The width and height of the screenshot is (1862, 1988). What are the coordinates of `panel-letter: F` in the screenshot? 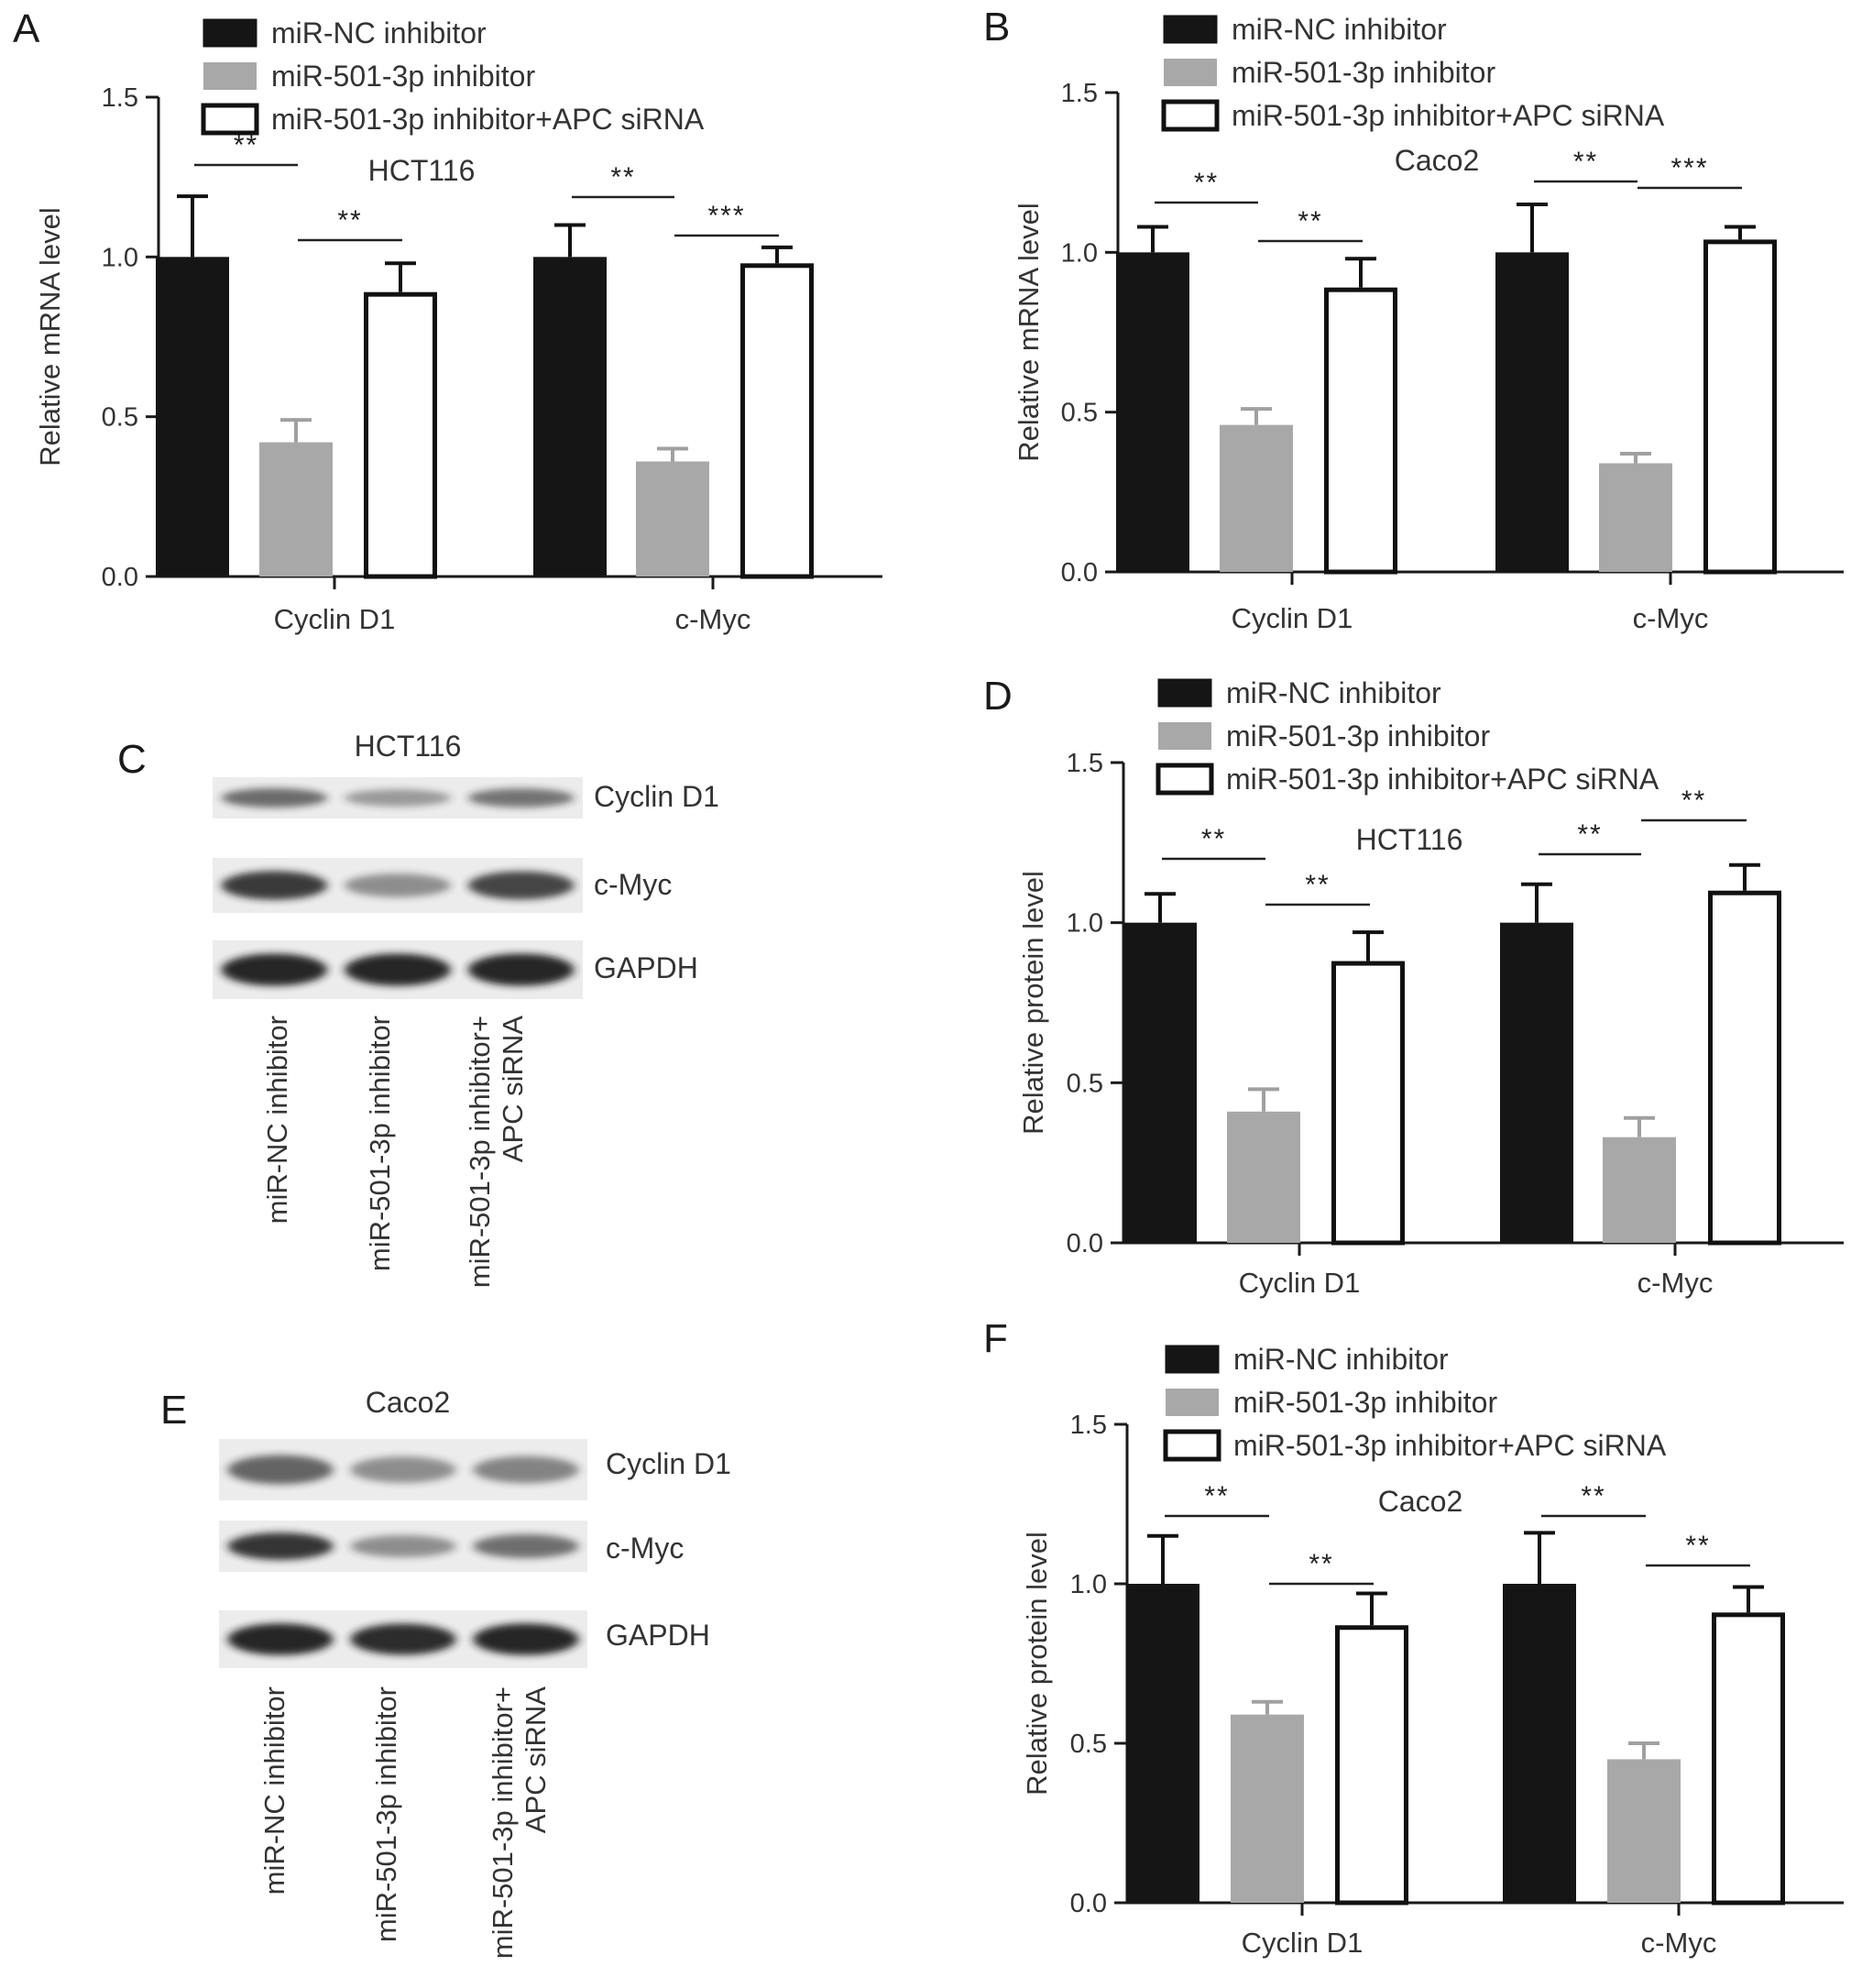 It's located at (996, 1338).